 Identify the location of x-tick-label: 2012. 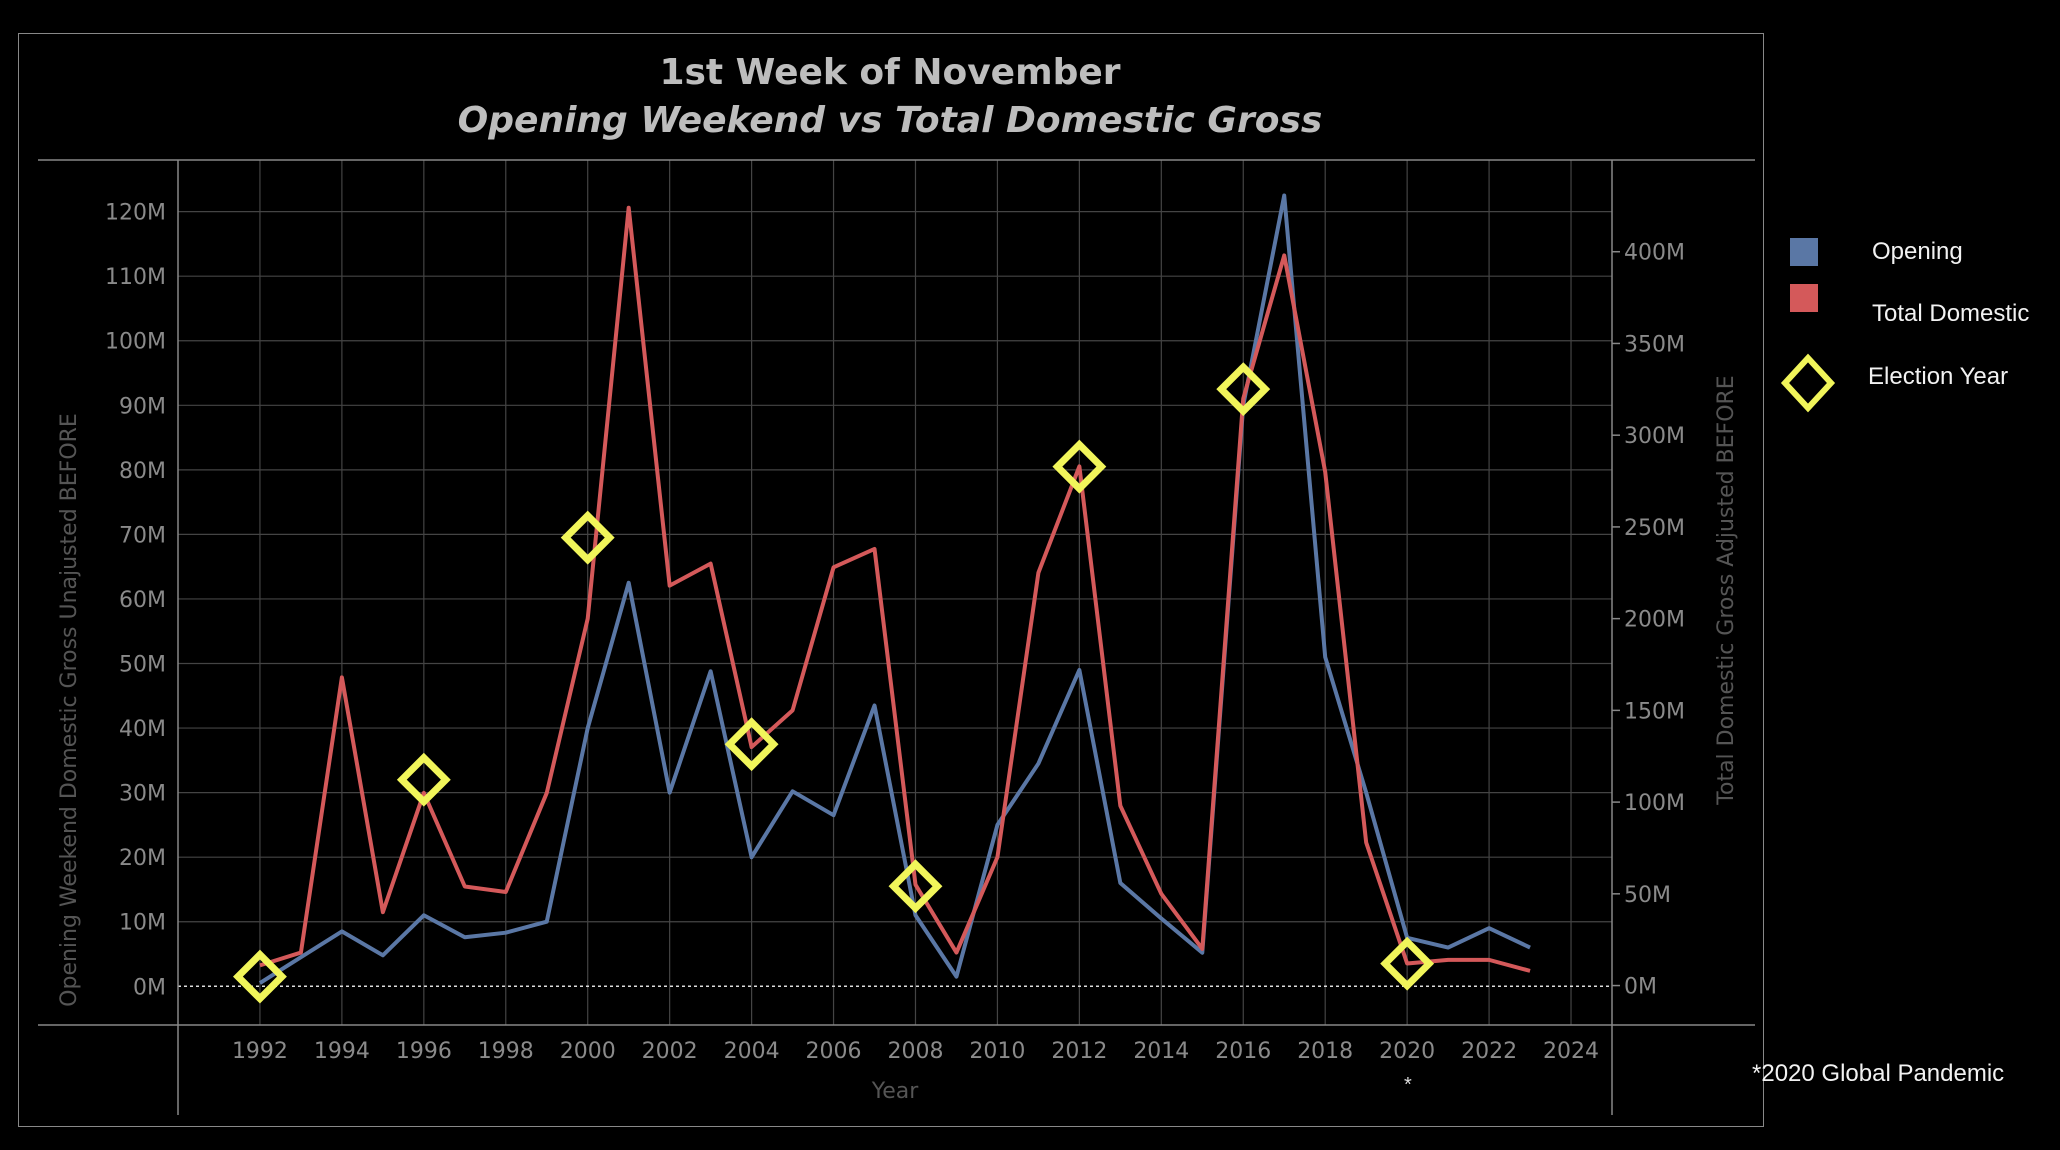
(1079, 1051).